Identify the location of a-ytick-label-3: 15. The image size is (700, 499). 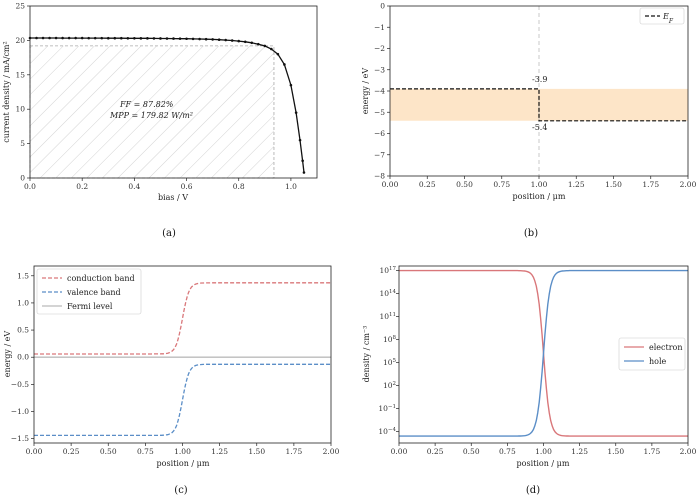
(20, 74).